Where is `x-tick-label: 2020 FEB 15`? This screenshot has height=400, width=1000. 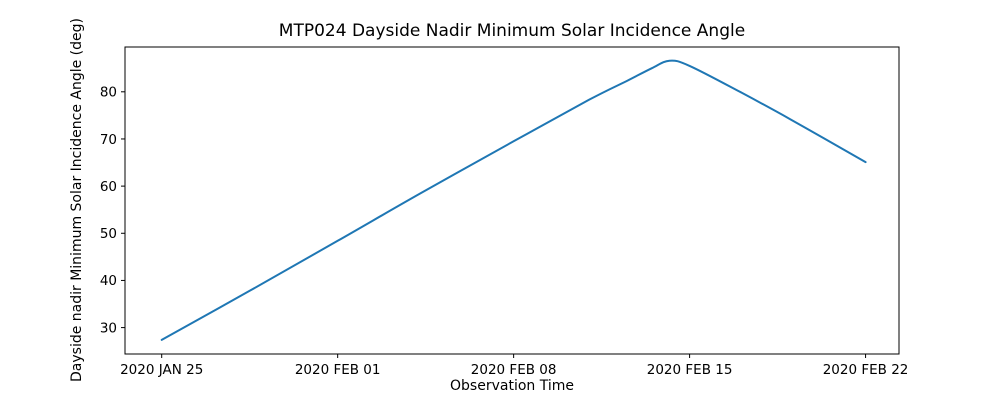 x-tick-label: 2020 FEB 15 is located at coordinates (690, 370).